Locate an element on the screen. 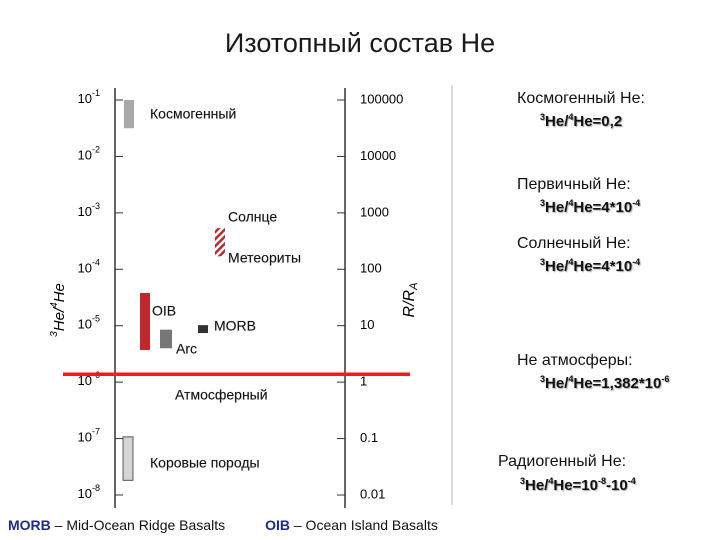 The image size is (720, 540). y2-tick-label: 1 is located at coordinates (363, 381).